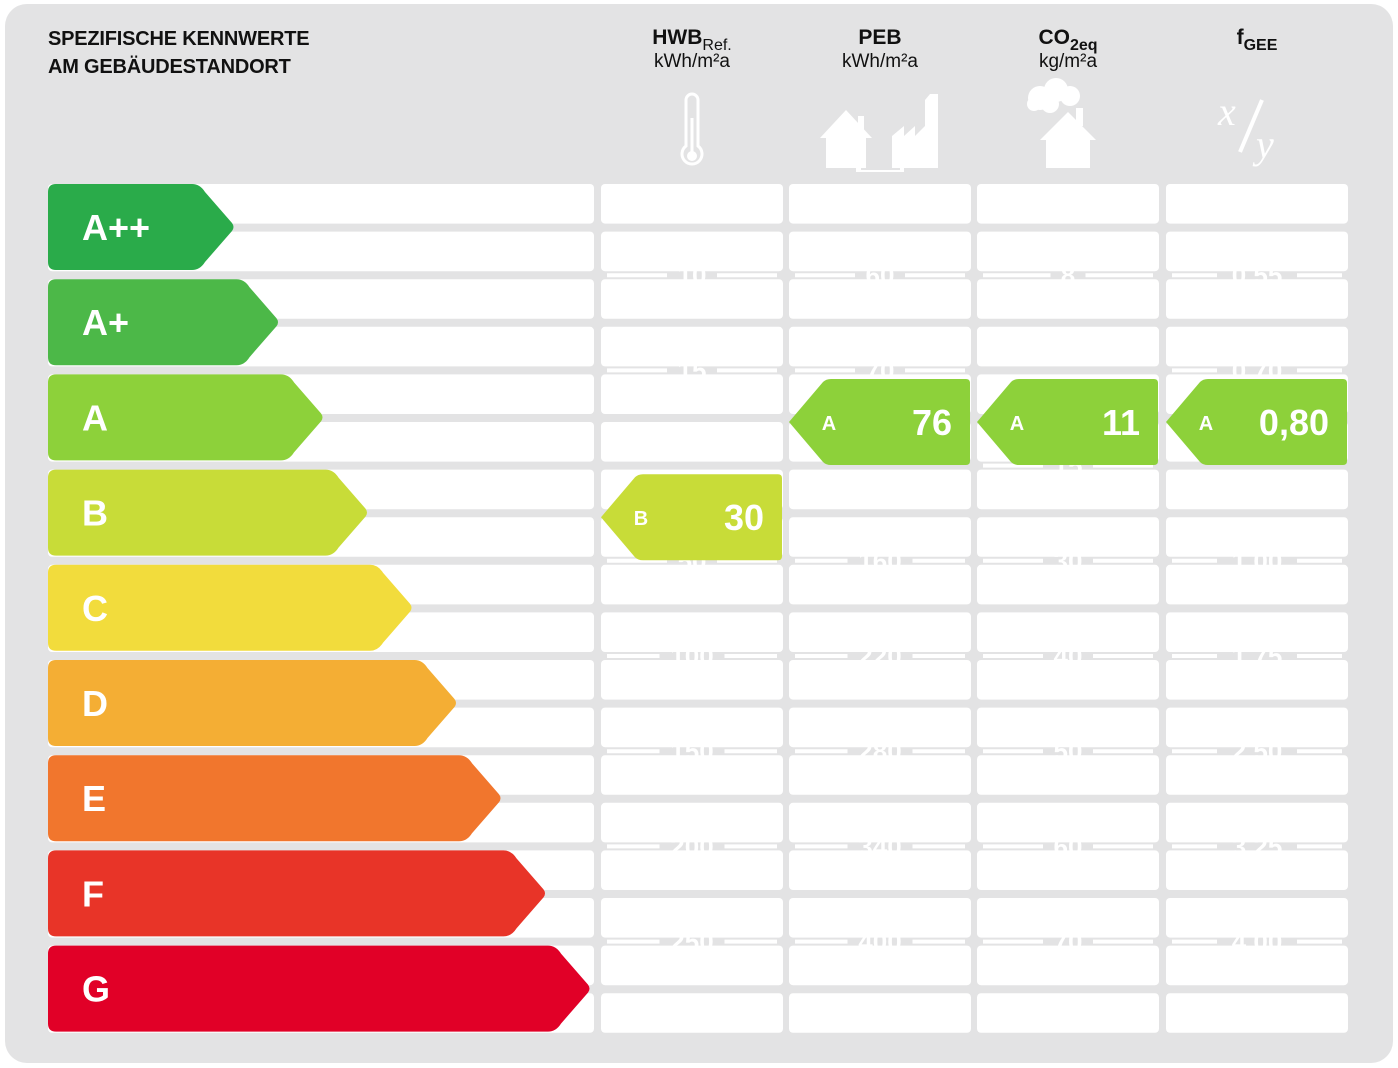  I want to click on column-header-peb: PEB kWh/m²a, so click(880, 50).